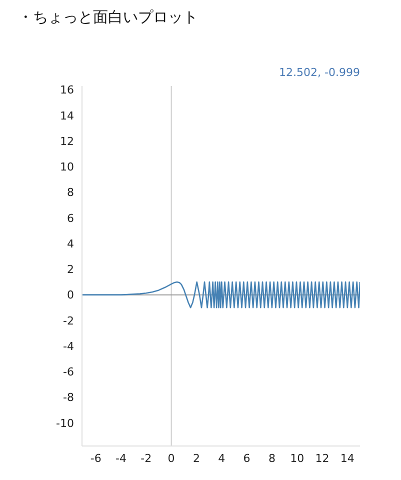 The height and width of the screenshot is (480, 401). Describe the element at coordinates (297, 458) in the screenshot. I see `x-tick-label: 10` at that location.